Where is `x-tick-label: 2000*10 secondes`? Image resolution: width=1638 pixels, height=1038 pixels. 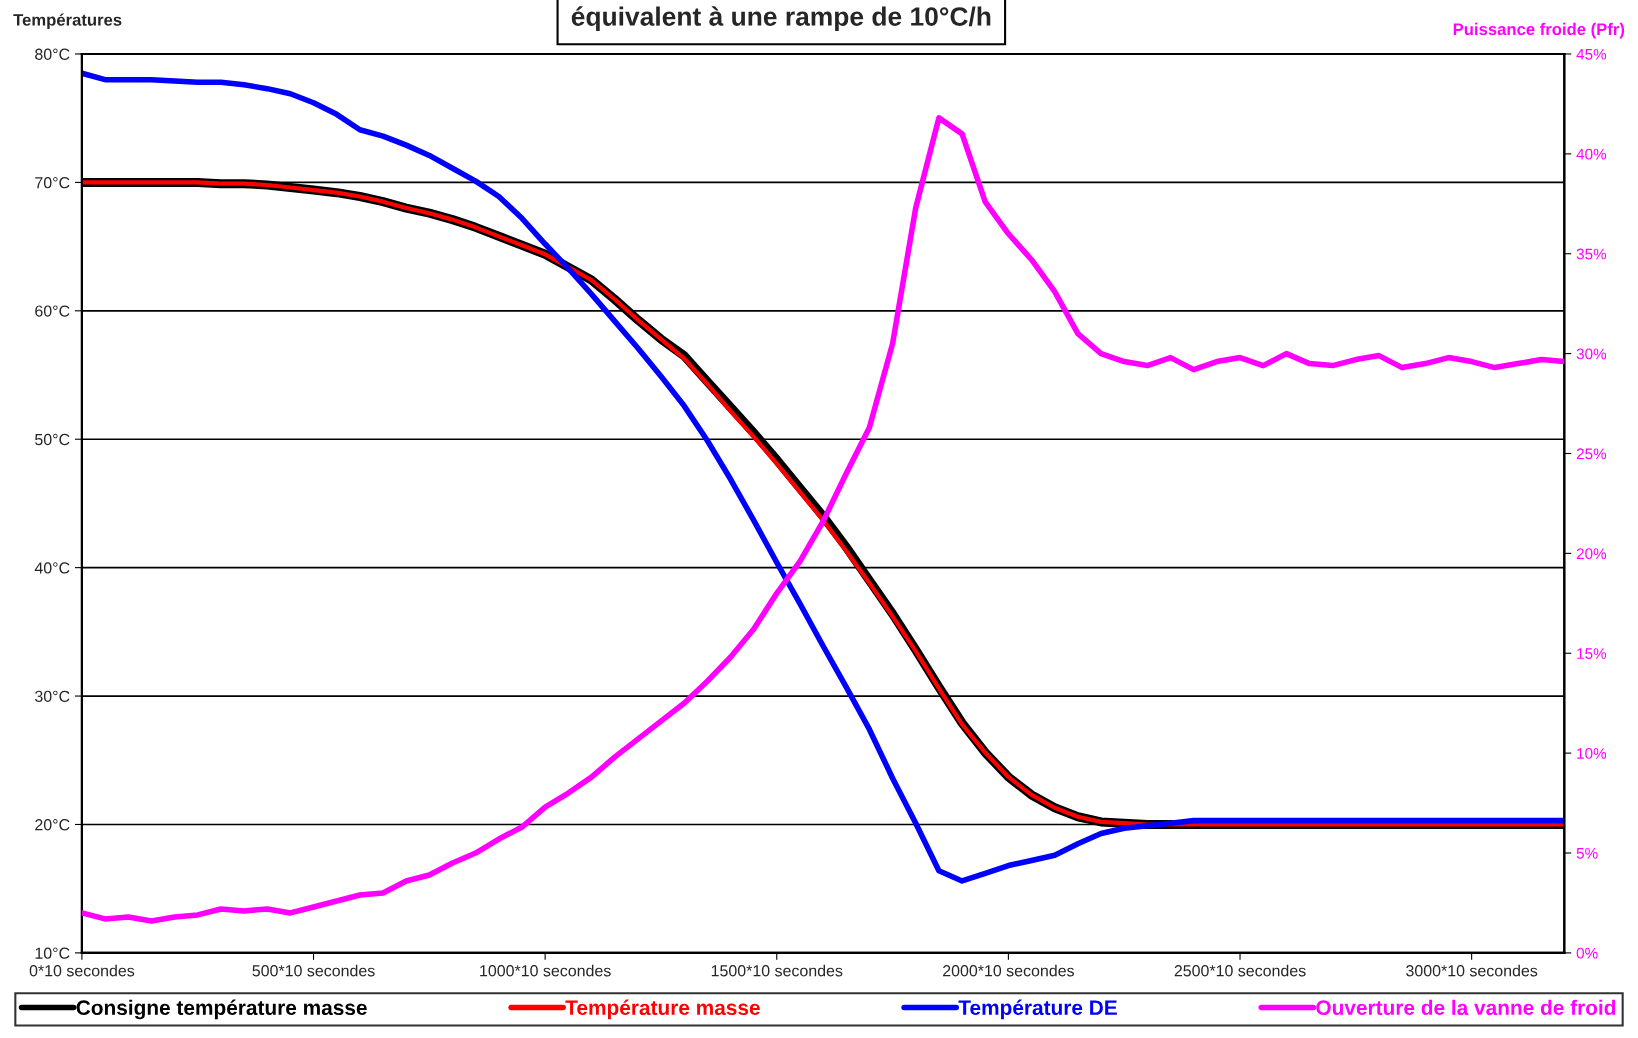
x-tick-label: 2000*10 secondes is located at coordinates (1008, 970).